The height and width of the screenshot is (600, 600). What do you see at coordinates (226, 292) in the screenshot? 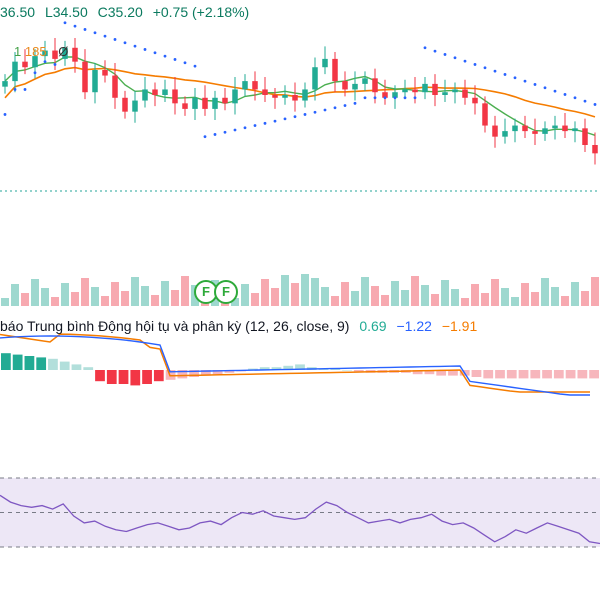
I see `event-marker-f2: F` at bounding box center [226, 292].